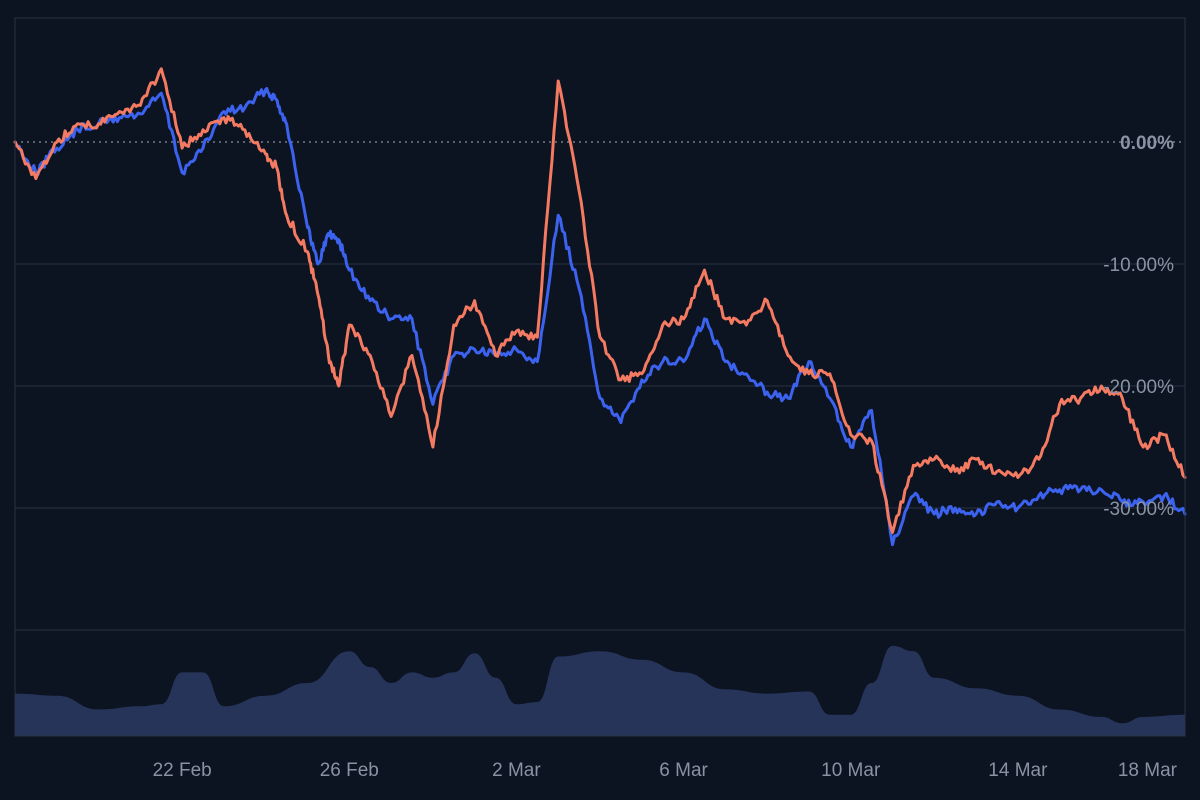 This screenshot has height=800, width=1200. What do you see at coordinates (349, 770) in the screenshot?
I see `x-tick-label: 26 Feb` at bounding box center [349, 770].